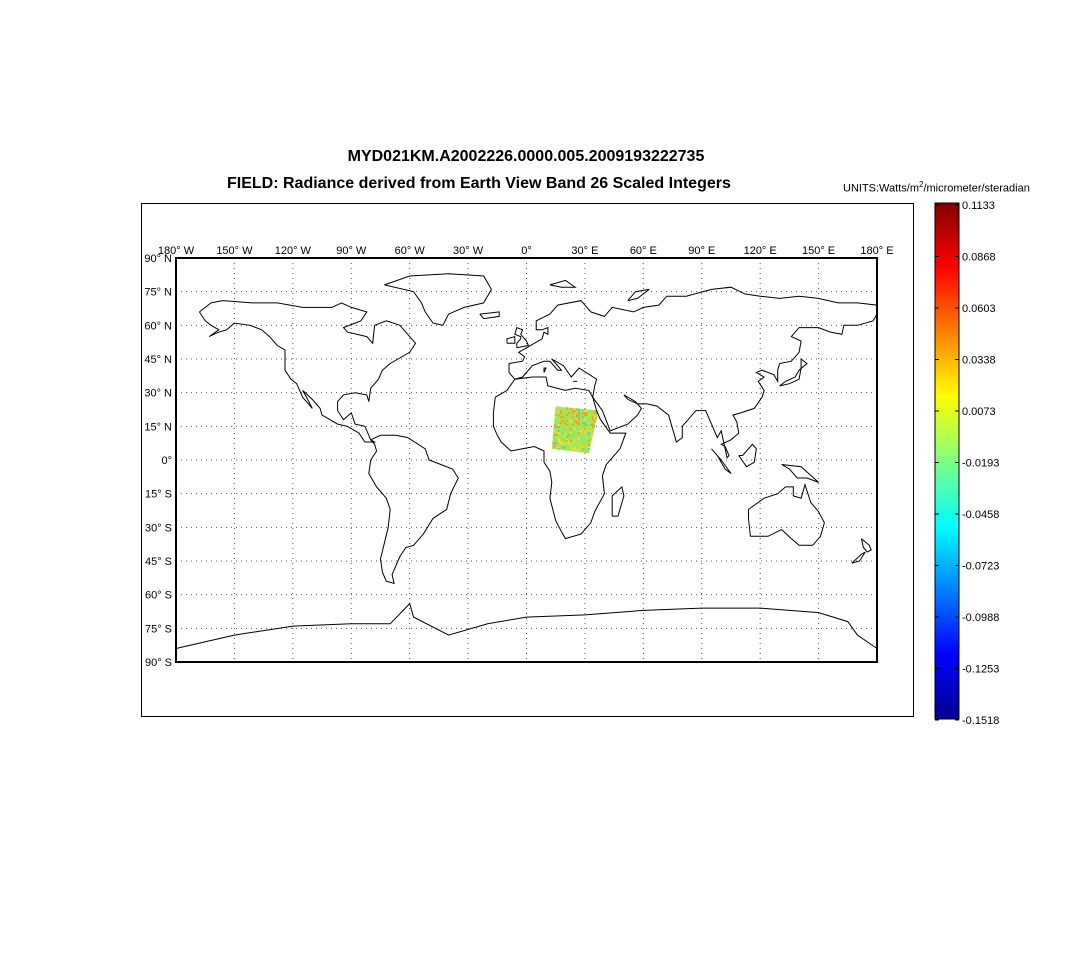  What do you see at coordinates (293, 251) in the screenshot?
I see `lon-tick-label: 120° W` at bounding box center [293, 251].